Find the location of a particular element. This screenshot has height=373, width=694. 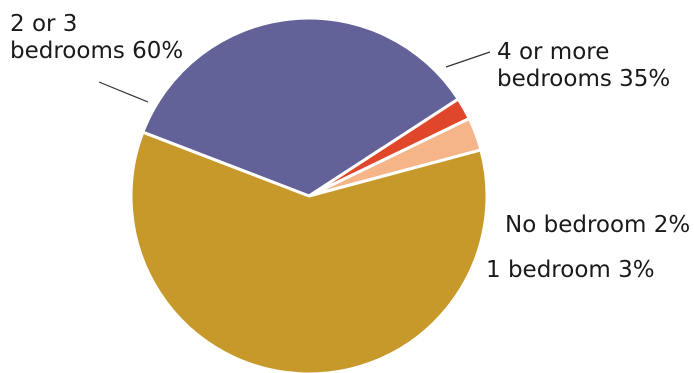

slice-label-one-bedroom: 1 bedroom 3% is located at coordinates (570, 270).